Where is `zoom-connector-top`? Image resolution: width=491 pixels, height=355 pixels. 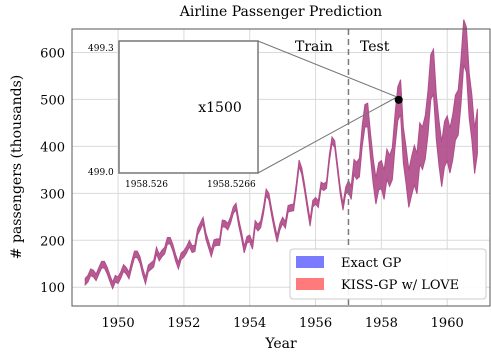 zoom-connector-top is located at coordinates (327, 69).